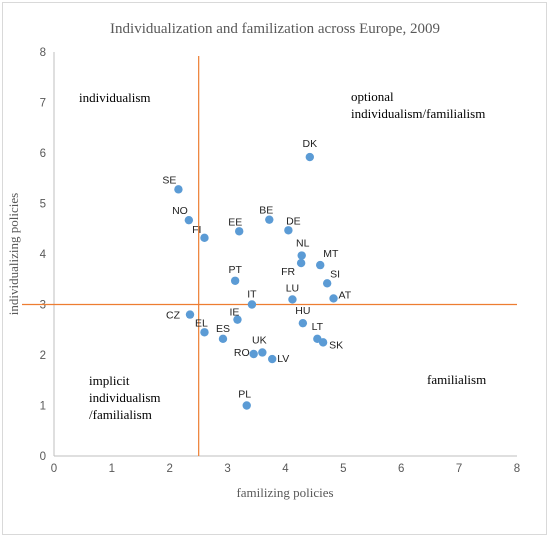 The width and height of the screenshot is (550, 538). What do you see at coordinates (372, 96) in the screenshot?
I see `quadrant-label: optional` at bounding box center [372, 96].